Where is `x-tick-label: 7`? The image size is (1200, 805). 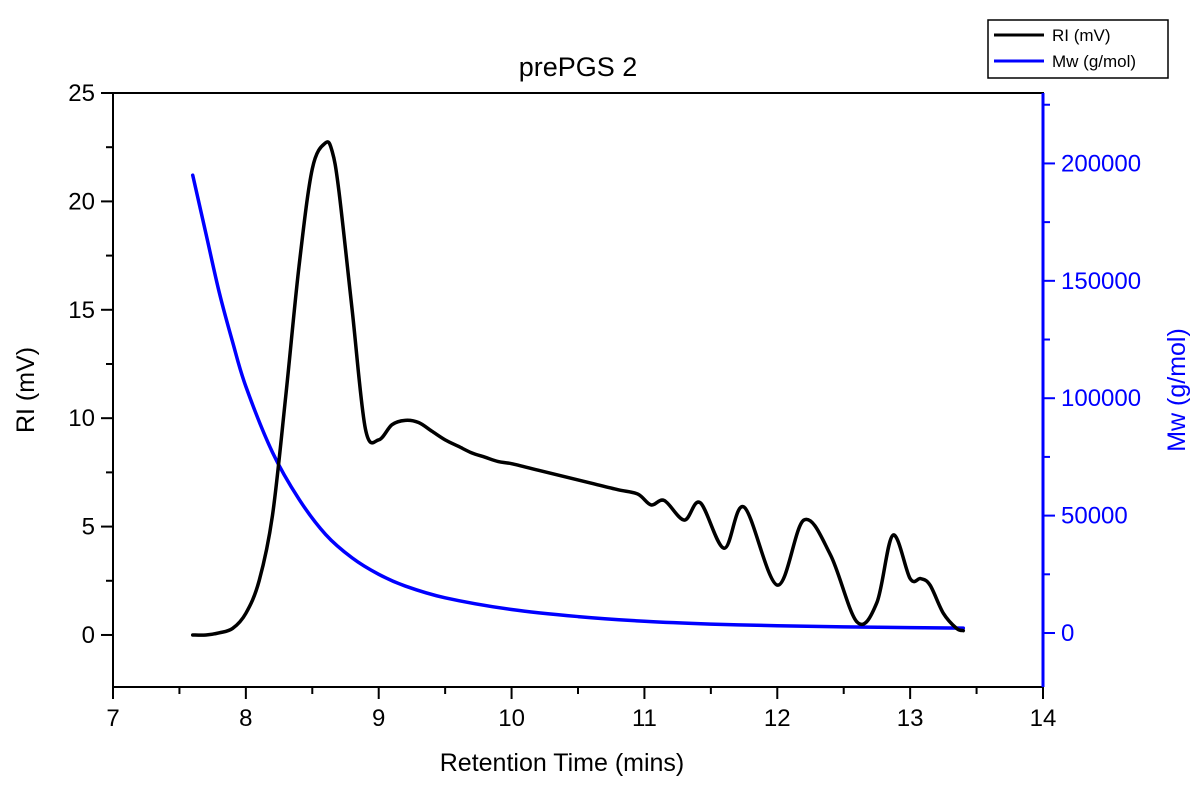
x-tick-label: 7 is located at coordinates (112, 718).